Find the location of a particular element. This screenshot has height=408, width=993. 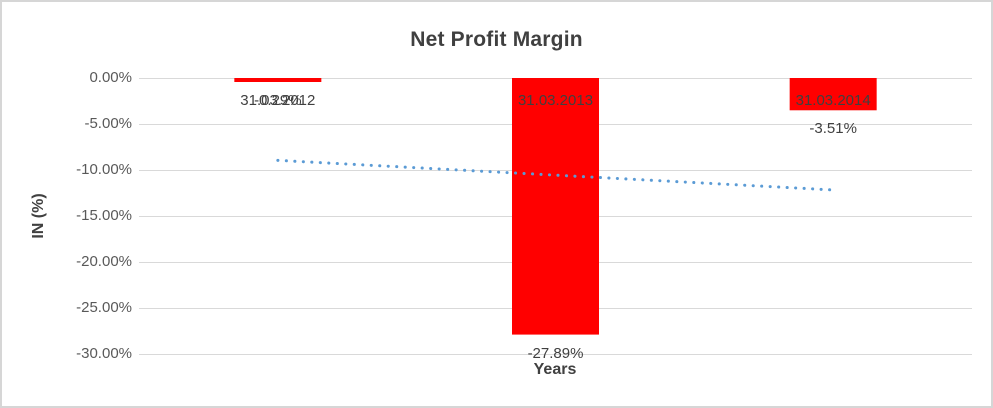

bar-value-label: -0.29% is located at coordinates (278, 100).